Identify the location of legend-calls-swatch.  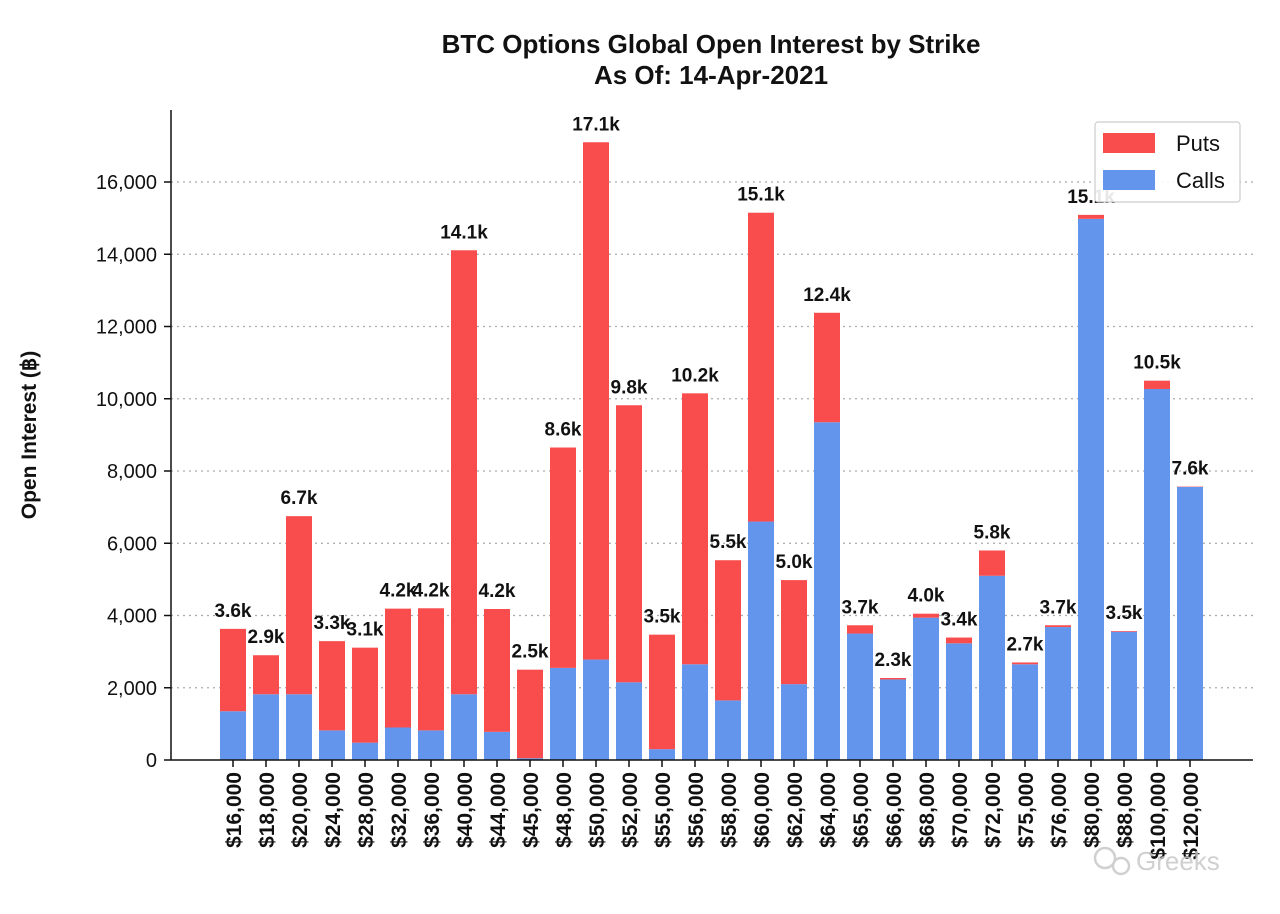
(1129, 180).